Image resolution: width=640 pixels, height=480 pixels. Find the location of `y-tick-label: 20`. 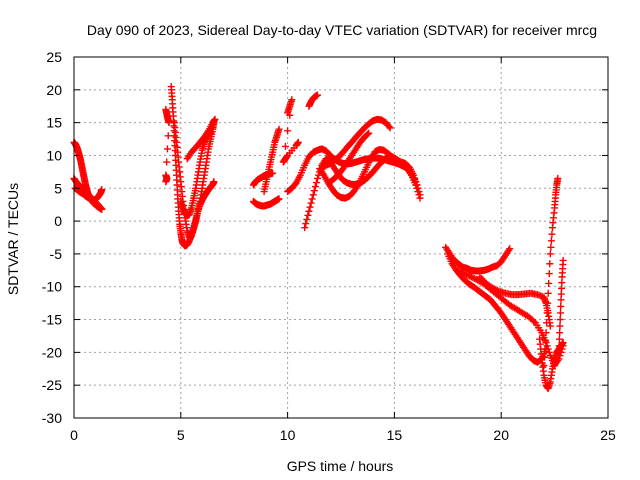

y-tick-label: 20 is located at coordinates (54, 90).